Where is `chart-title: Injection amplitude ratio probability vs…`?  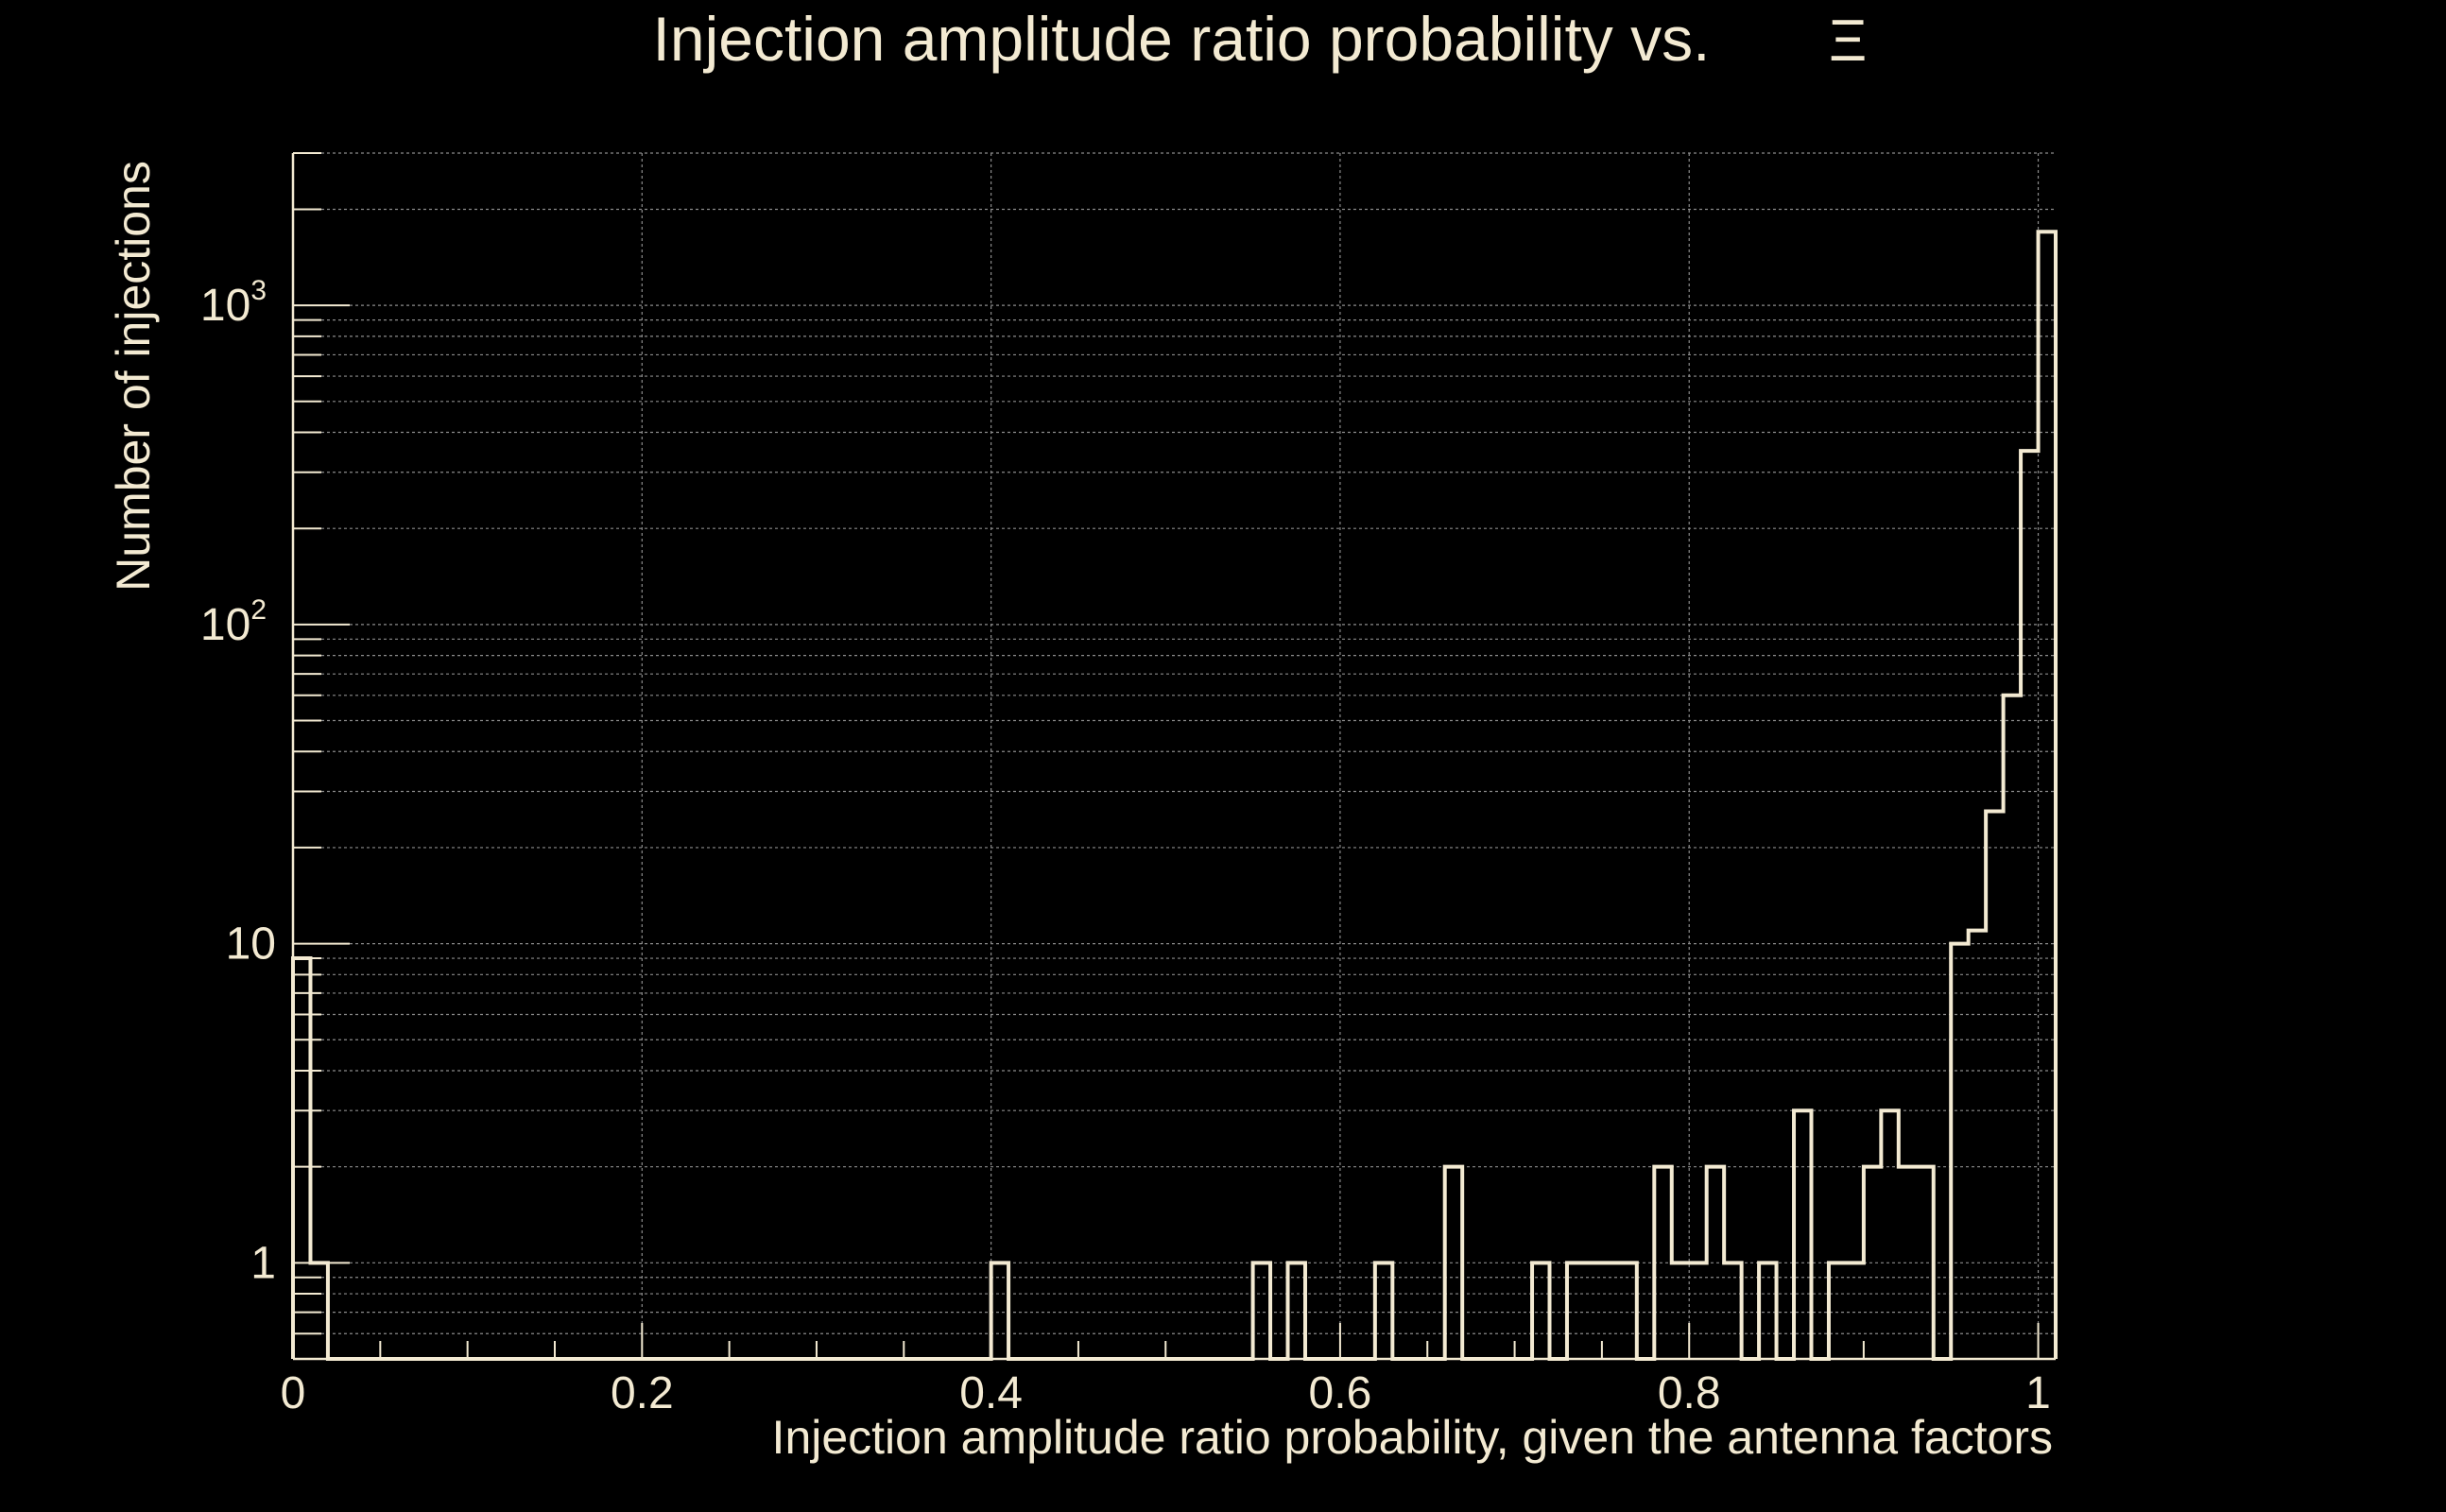 chart-title: Injection amplitude ratio probability vs… is located at coordinates (1182, 39).